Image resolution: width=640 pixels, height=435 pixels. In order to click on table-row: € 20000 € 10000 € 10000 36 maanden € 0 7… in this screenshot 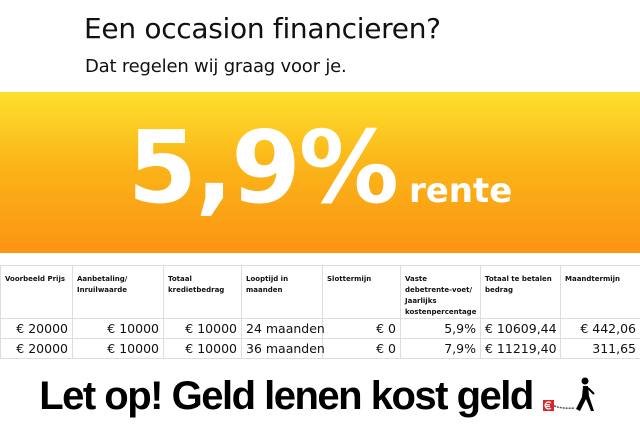, I will do `click(320, 348)`.